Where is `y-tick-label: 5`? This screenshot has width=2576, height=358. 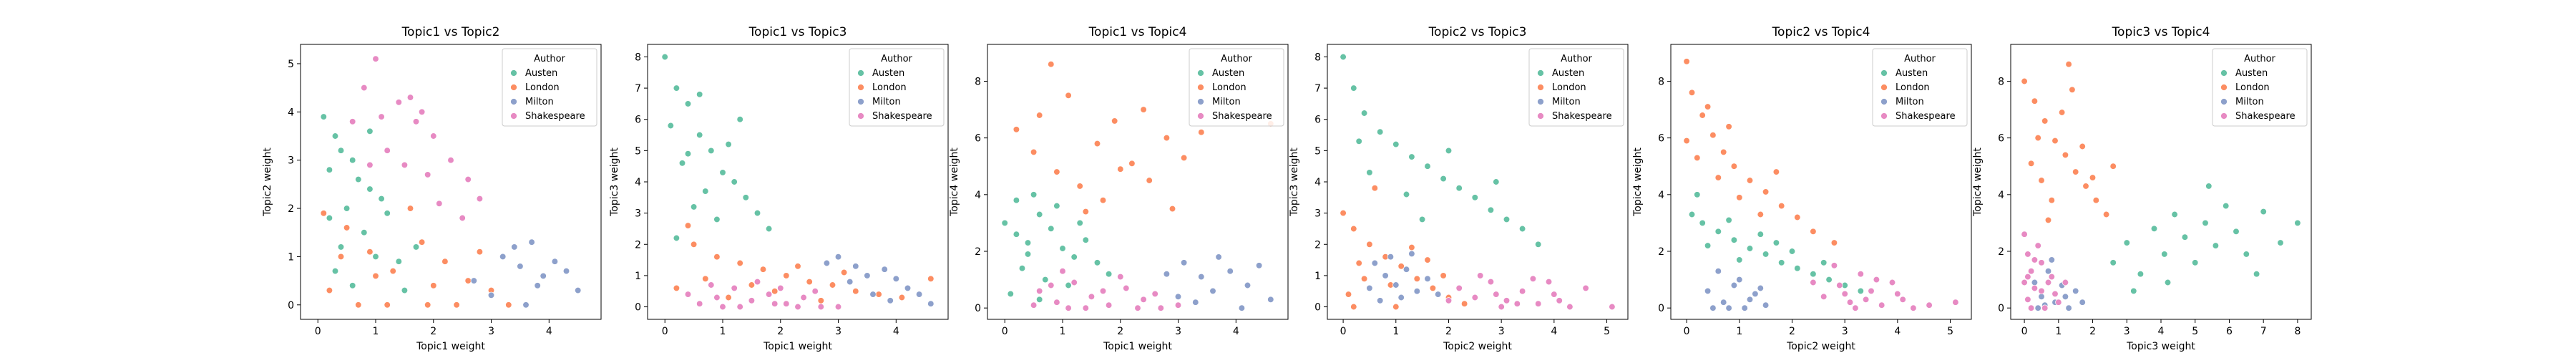 y-tick-label: 5 is located at coordinates (291, 64).